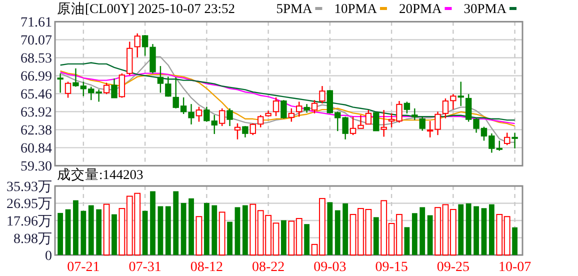 This screenshot has height=276, width=578. Describe the element at coordinates (146, 8) in the screenshot. I see `chart-title: 原油[CL00Y] 2025-10-07 23:52` at that location.